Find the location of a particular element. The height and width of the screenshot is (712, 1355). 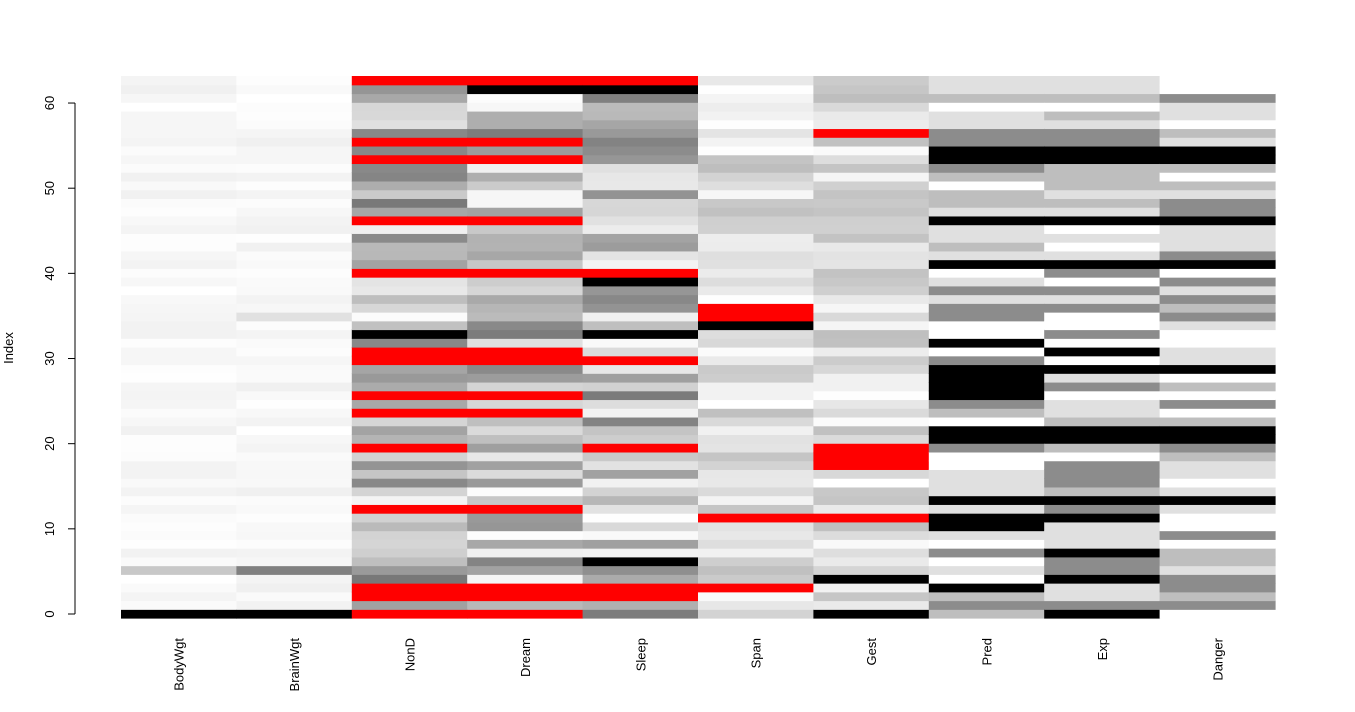

y-tick-label: 60 is located at coordinates (49, 103).